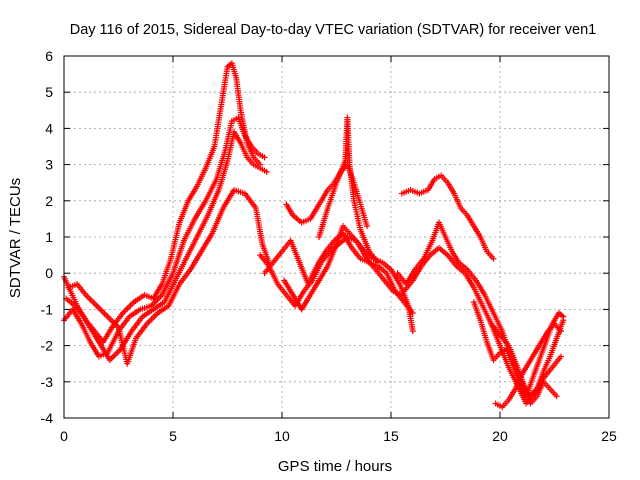 This screenshot has height=480, width=640. What do you see at coordinates (173, 436) in the screenshot?
I see `x-tick-label: 5` at bounding box center [173, 436].